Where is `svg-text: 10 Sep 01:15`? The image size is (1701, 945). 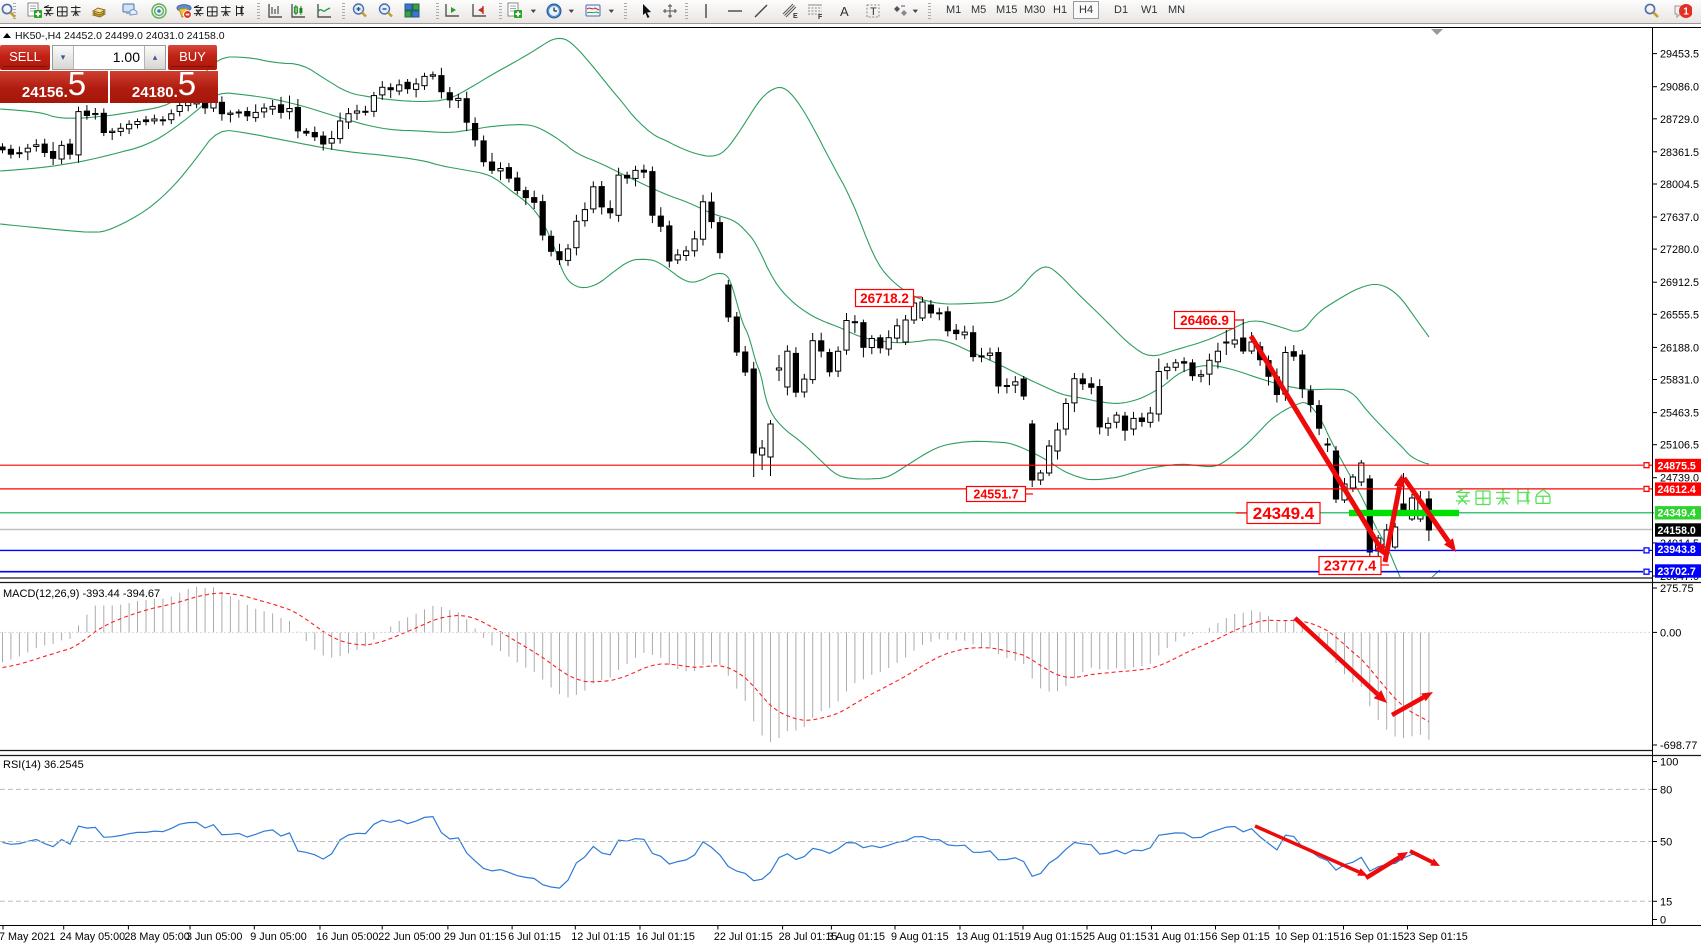
svg-text: 10 Sep 01:15 is located at coordinates (1307, 937).